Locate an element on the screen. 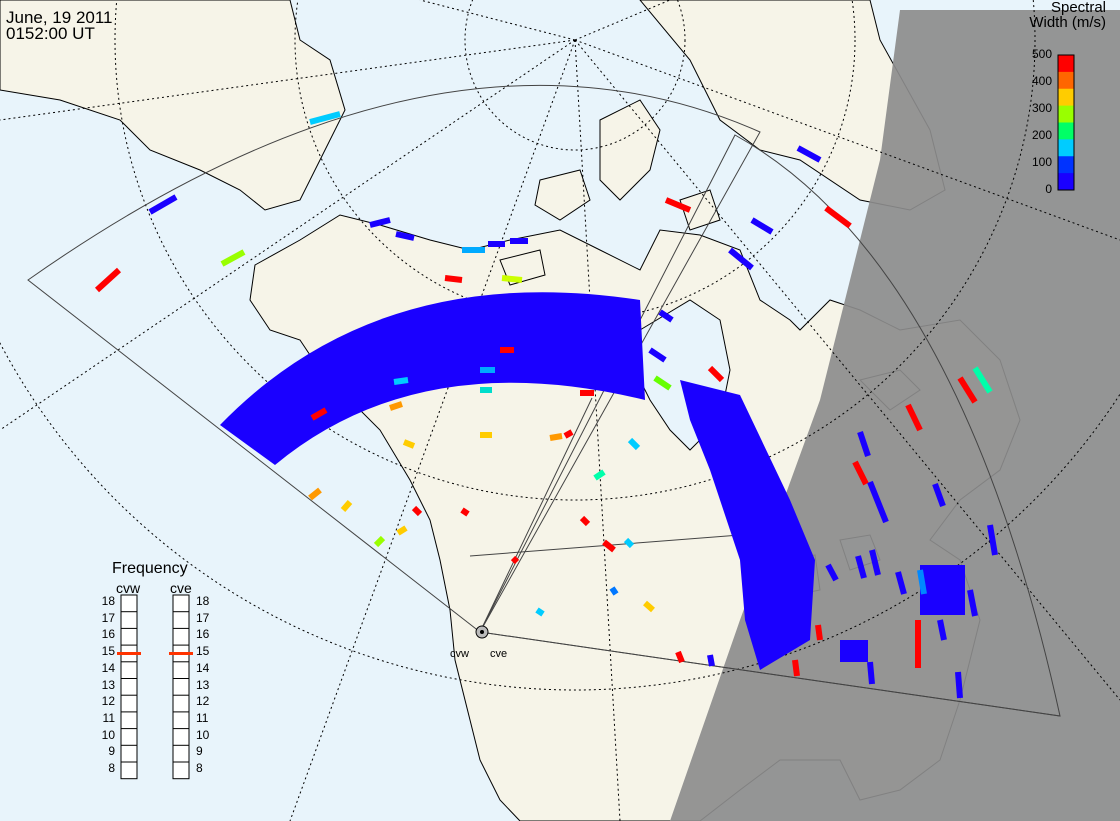 Image resolution: width=1120 pixels, height=821 pixels. colorbar-title-line2: Width (m/s) is located at coordinates (1067, 22).